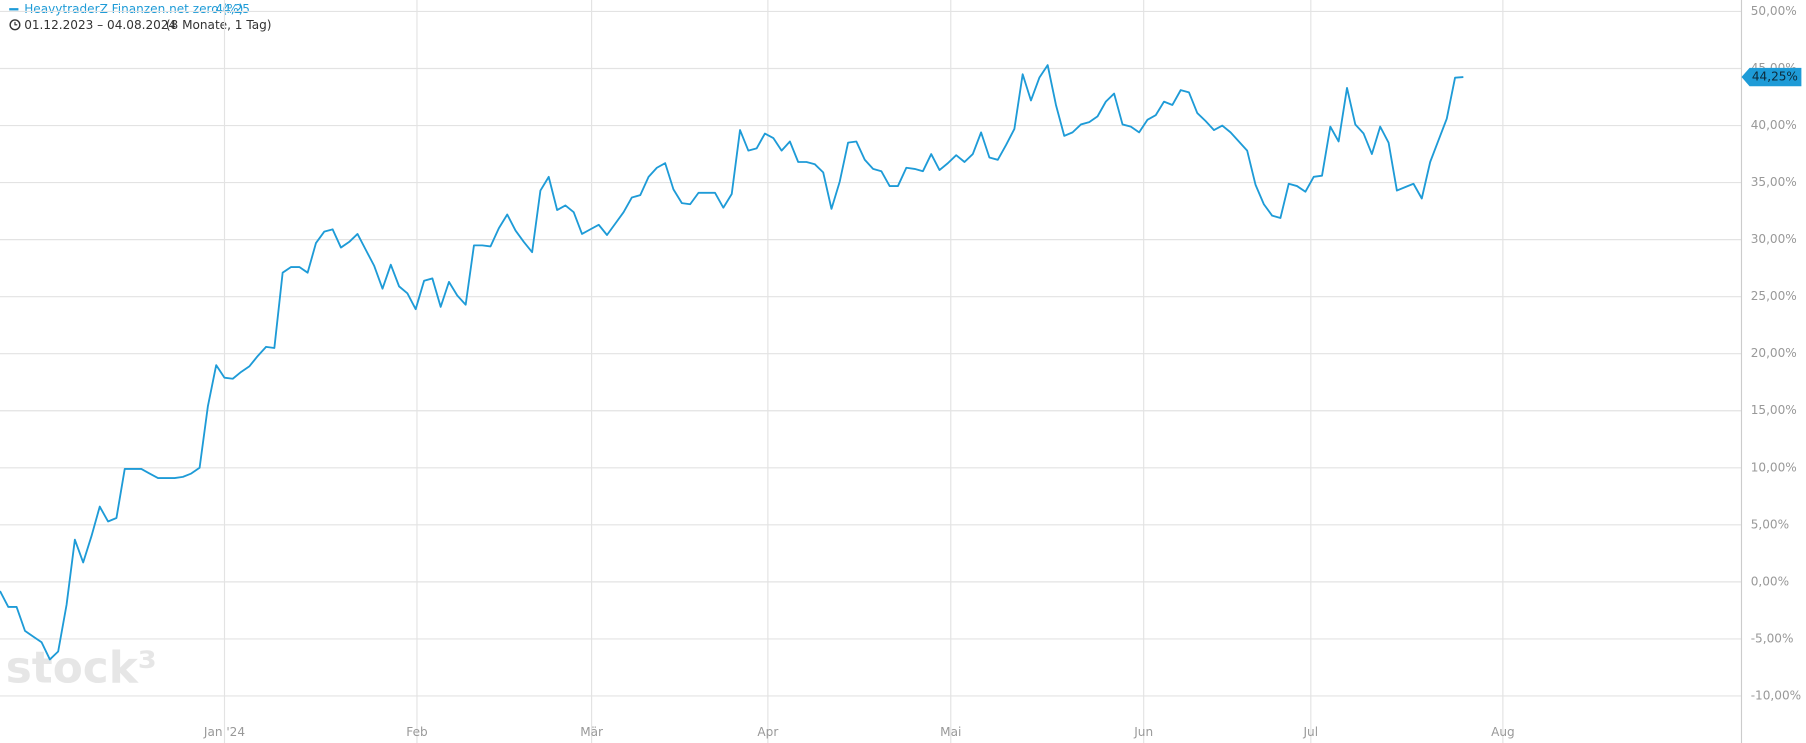 Image resolution: width=1806 pixels, height=743 pixels. Describe the element at coordinates (1774, 467) in the screenshot. I see `y-tick-label: 10,00%` at that location.